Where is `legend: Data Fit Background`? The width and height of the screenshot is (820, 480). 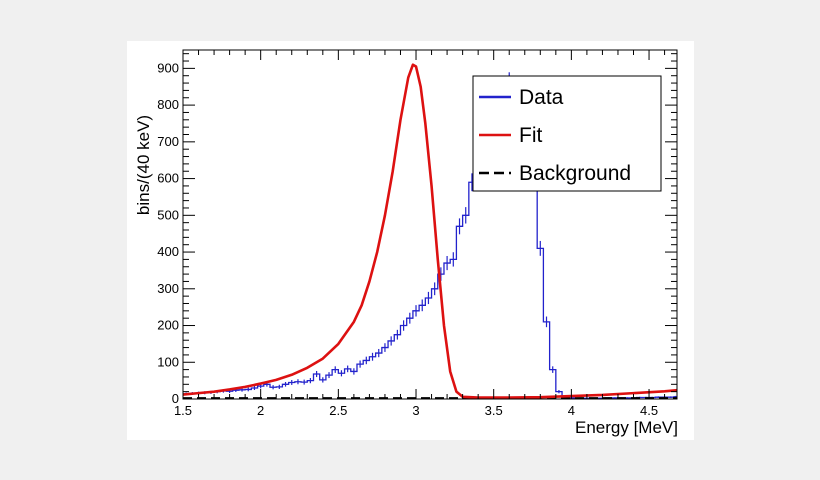
legend: Data Fit Background is located at coordinates (567, 133).